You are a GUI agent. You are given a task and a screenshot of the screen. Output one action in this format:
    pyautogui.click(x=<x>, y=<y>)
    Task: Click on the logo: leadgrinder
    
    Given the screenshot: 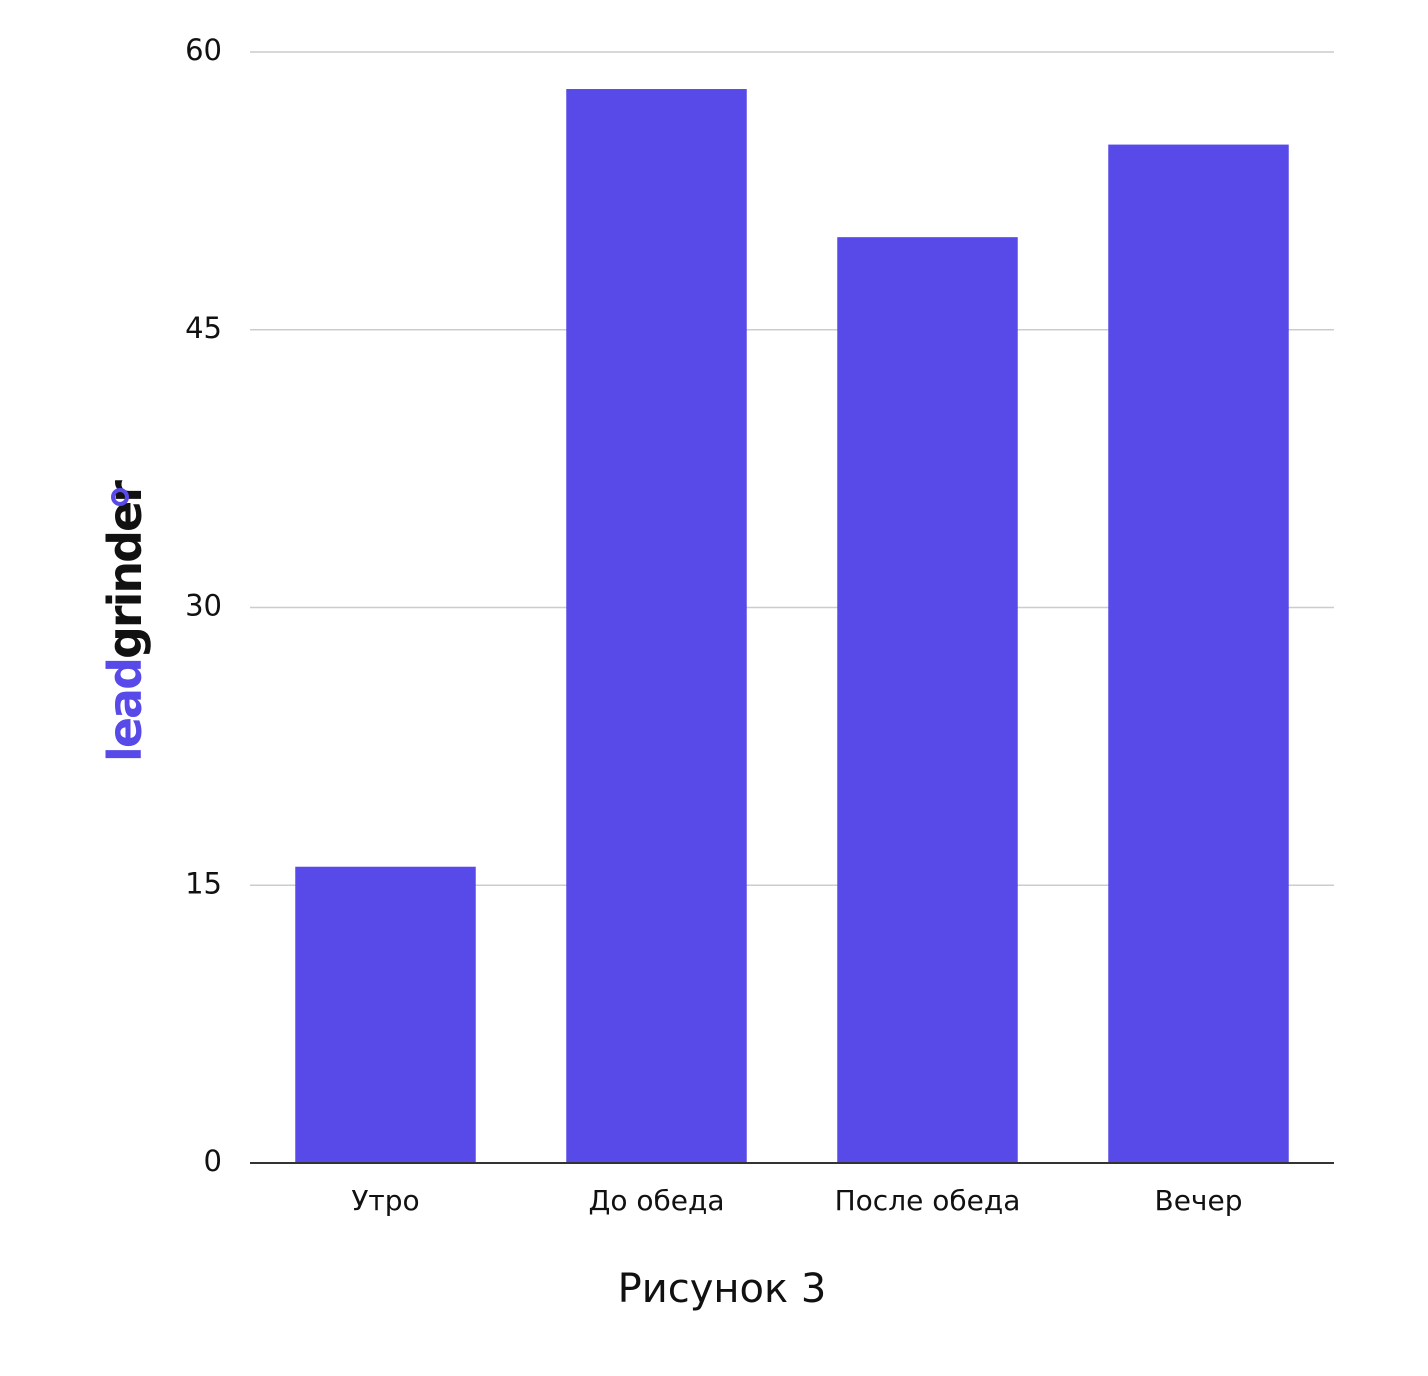 What is the action you would take?
    pyautogui.click(x=125, y=621)
    